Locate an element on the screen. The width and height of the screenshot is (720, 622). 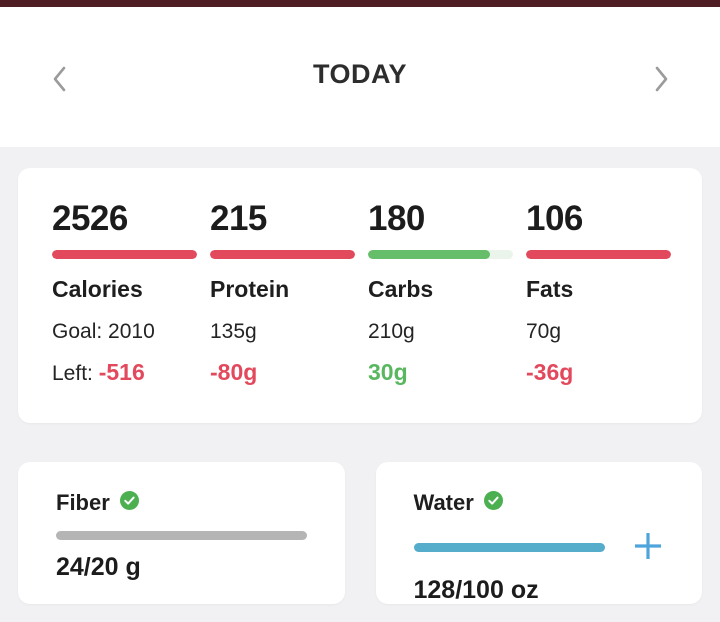
protein-progress-fill is located at coordinates (282, 254).